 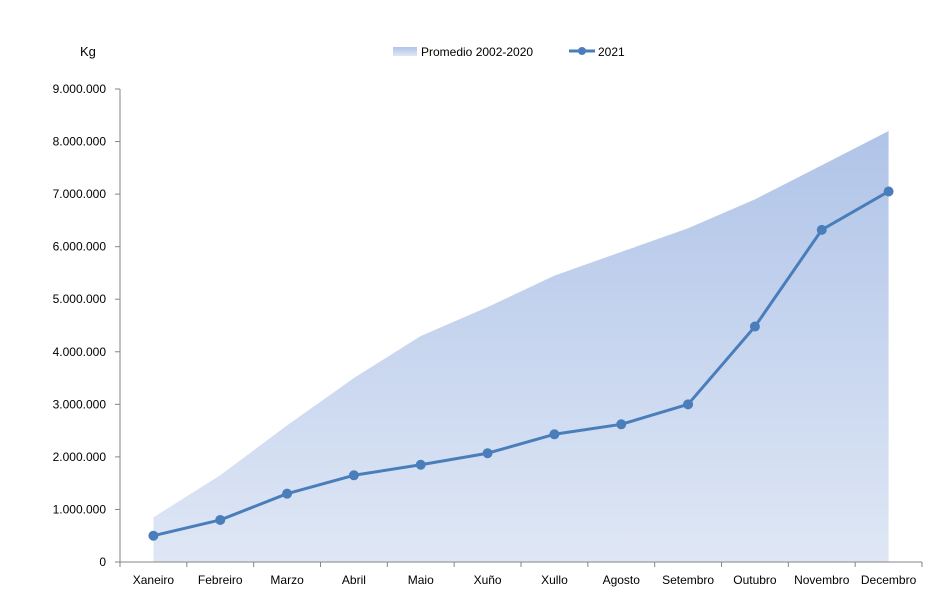 I want to click on y-tick-label: 9.000.000, so click(x=80, y=89).